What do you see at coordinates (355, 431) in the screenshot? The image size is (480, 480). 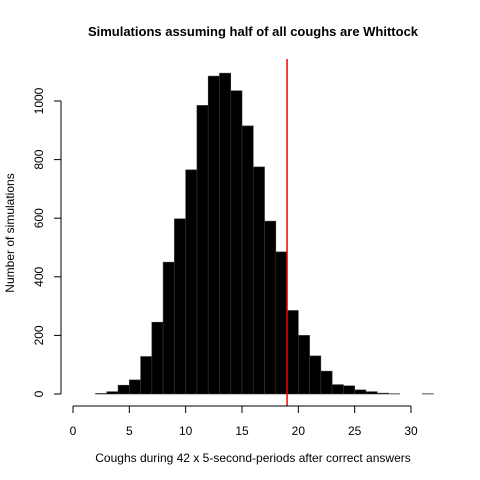 I see `x-tick-label: 25` at bounding box center [355, 431].